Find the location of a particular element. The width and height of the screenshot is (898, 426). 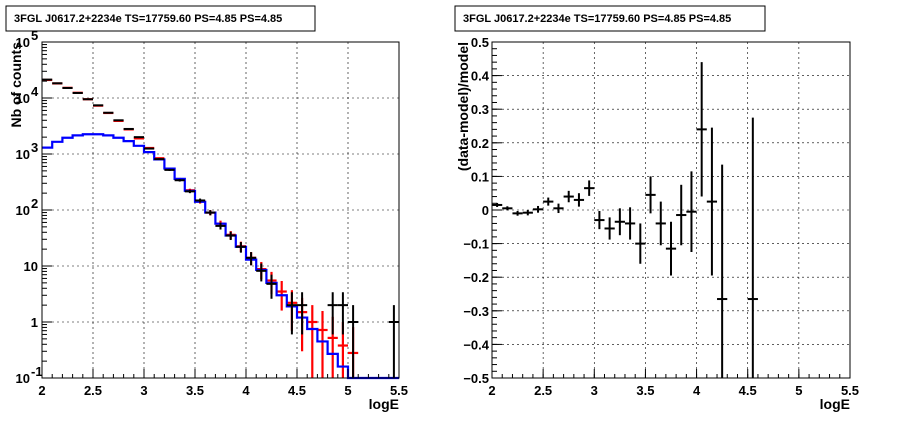

left-title-box is located at coordinates (160, 18).